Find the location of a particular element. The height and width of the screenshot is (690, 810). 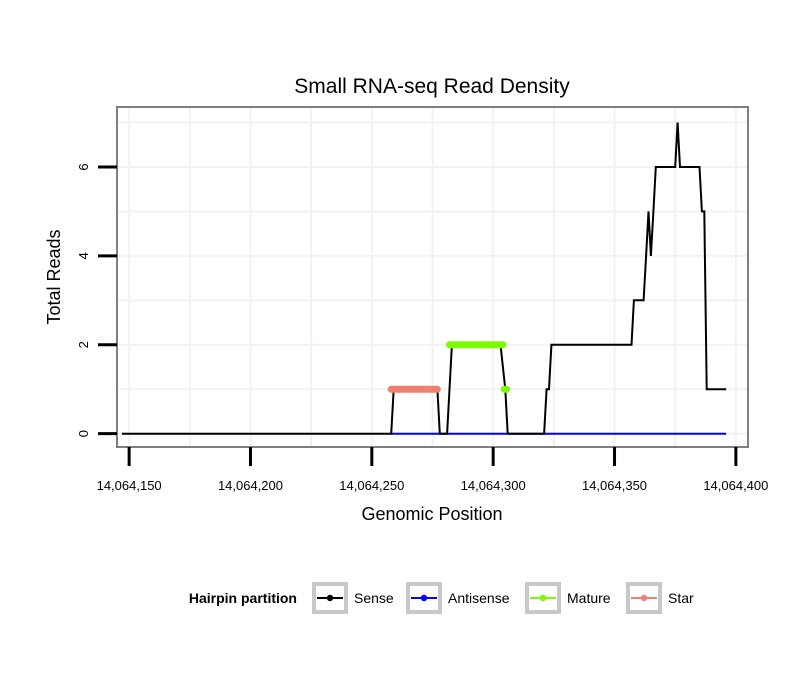

chart-title: Small RNA-seq Read Density is located at coordinates (432, 86).